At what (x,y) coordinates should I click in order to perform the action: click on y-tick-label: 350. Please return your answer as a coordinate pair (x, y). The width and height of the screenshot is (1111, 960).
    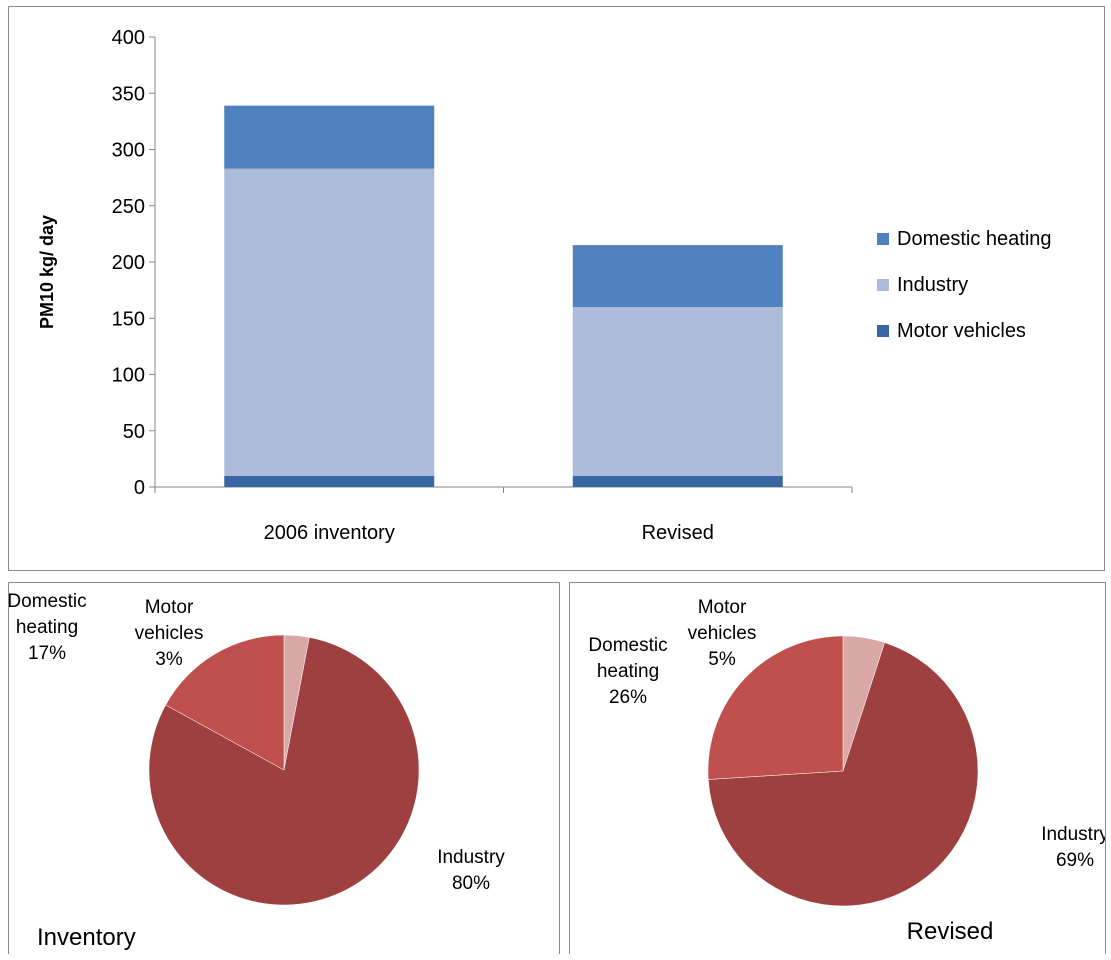
    Looking at the image, I should click on (128, 94).